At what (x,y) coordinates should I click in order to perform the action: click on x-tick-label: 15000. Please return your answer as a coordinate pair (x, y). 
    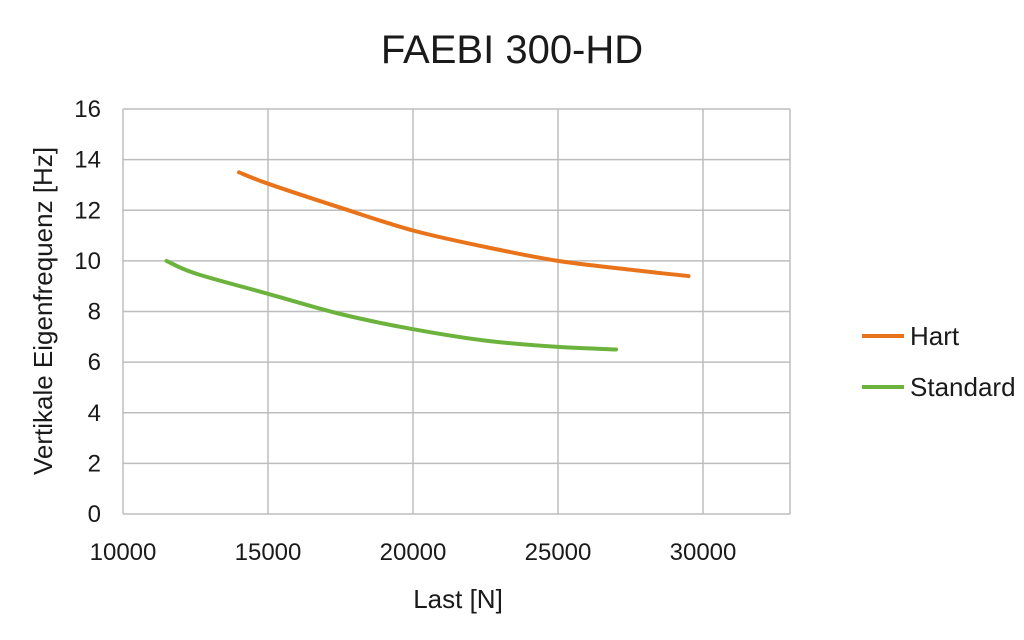
    Looking at the image, I should click on (268, 552).